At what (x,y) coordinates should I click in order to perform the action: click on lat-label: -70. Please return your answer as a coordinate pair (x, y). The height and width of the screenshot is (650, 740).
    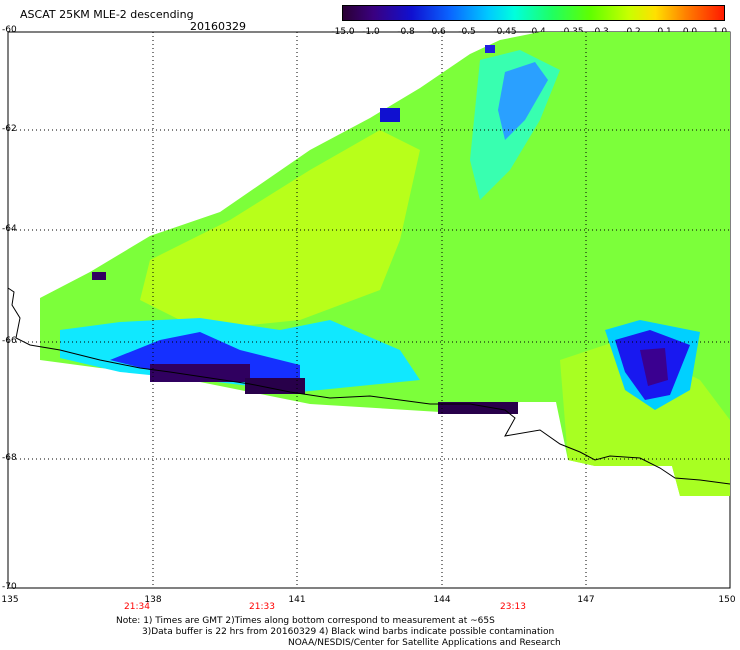
    Looking at the image, I should click on (9, 587).